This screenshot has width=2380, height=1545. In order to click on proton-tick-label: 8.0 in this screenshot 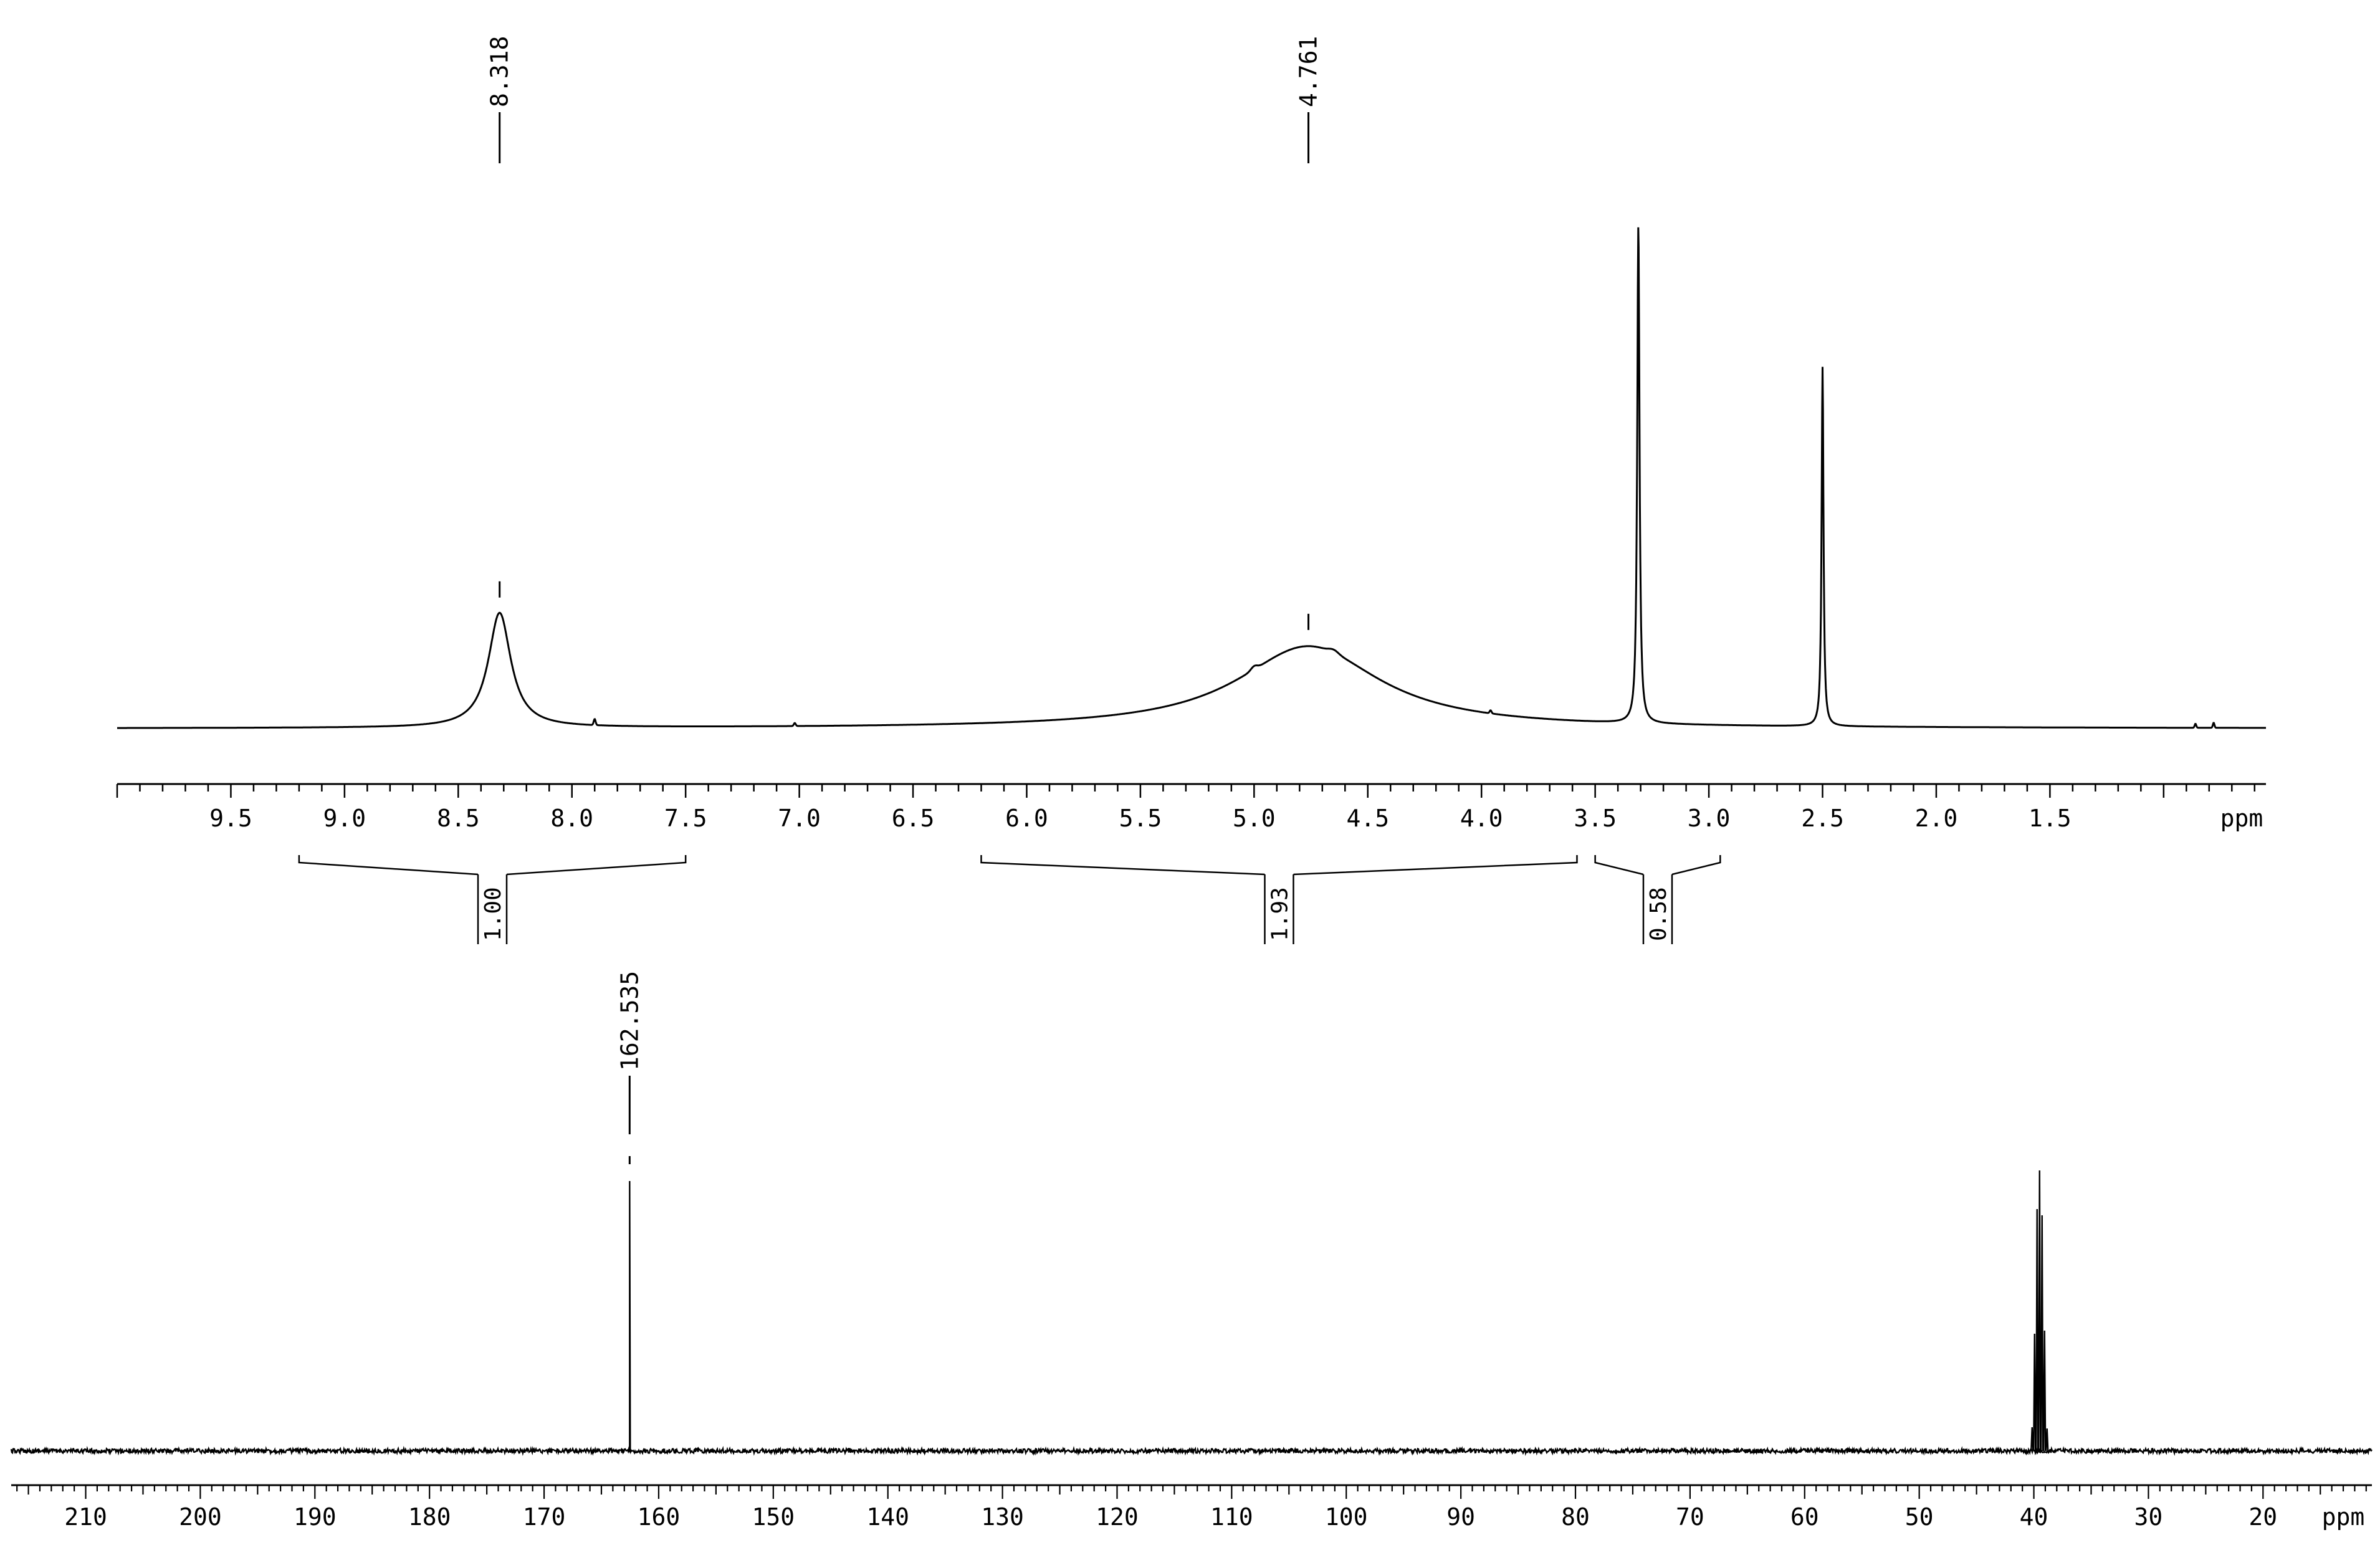, I will do `click(571, 818)`.